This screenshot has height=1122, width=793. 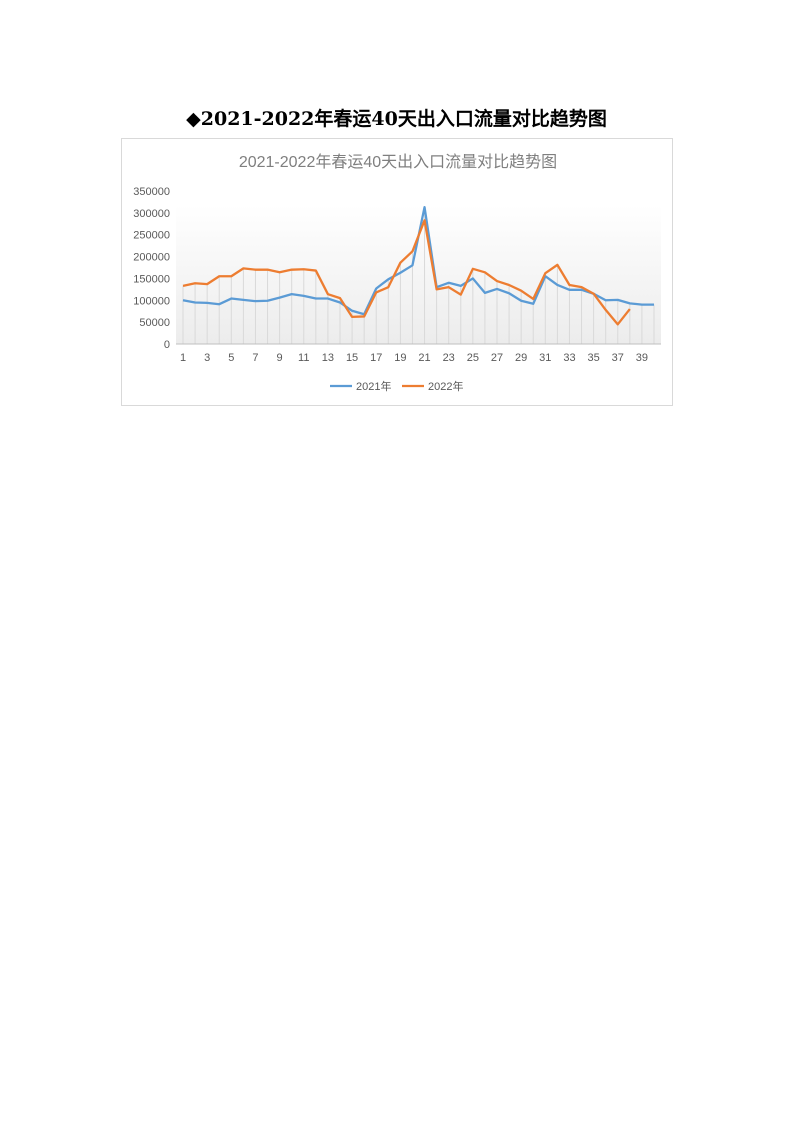 What do you see at coordinates (473, 358) in the screenshot?
I see `x-tick-label: 25` at bounding box center [473, 358].